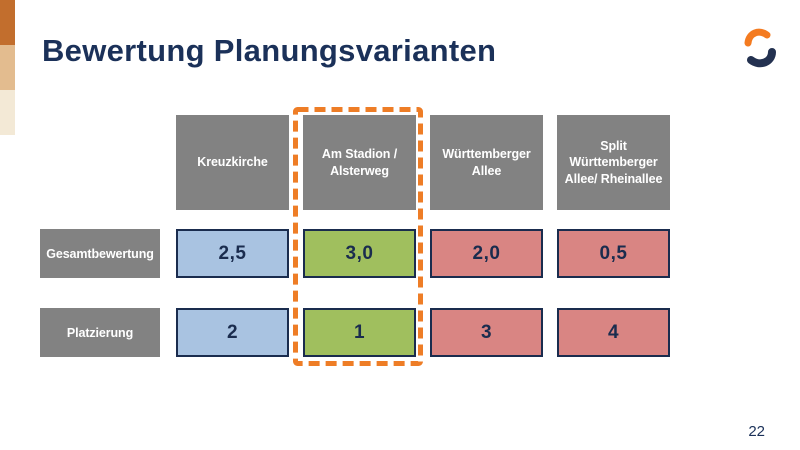 The width and height of the screenshot is (800, 450). I want to click on value-cell-2: 3,0, so click(359, 253).